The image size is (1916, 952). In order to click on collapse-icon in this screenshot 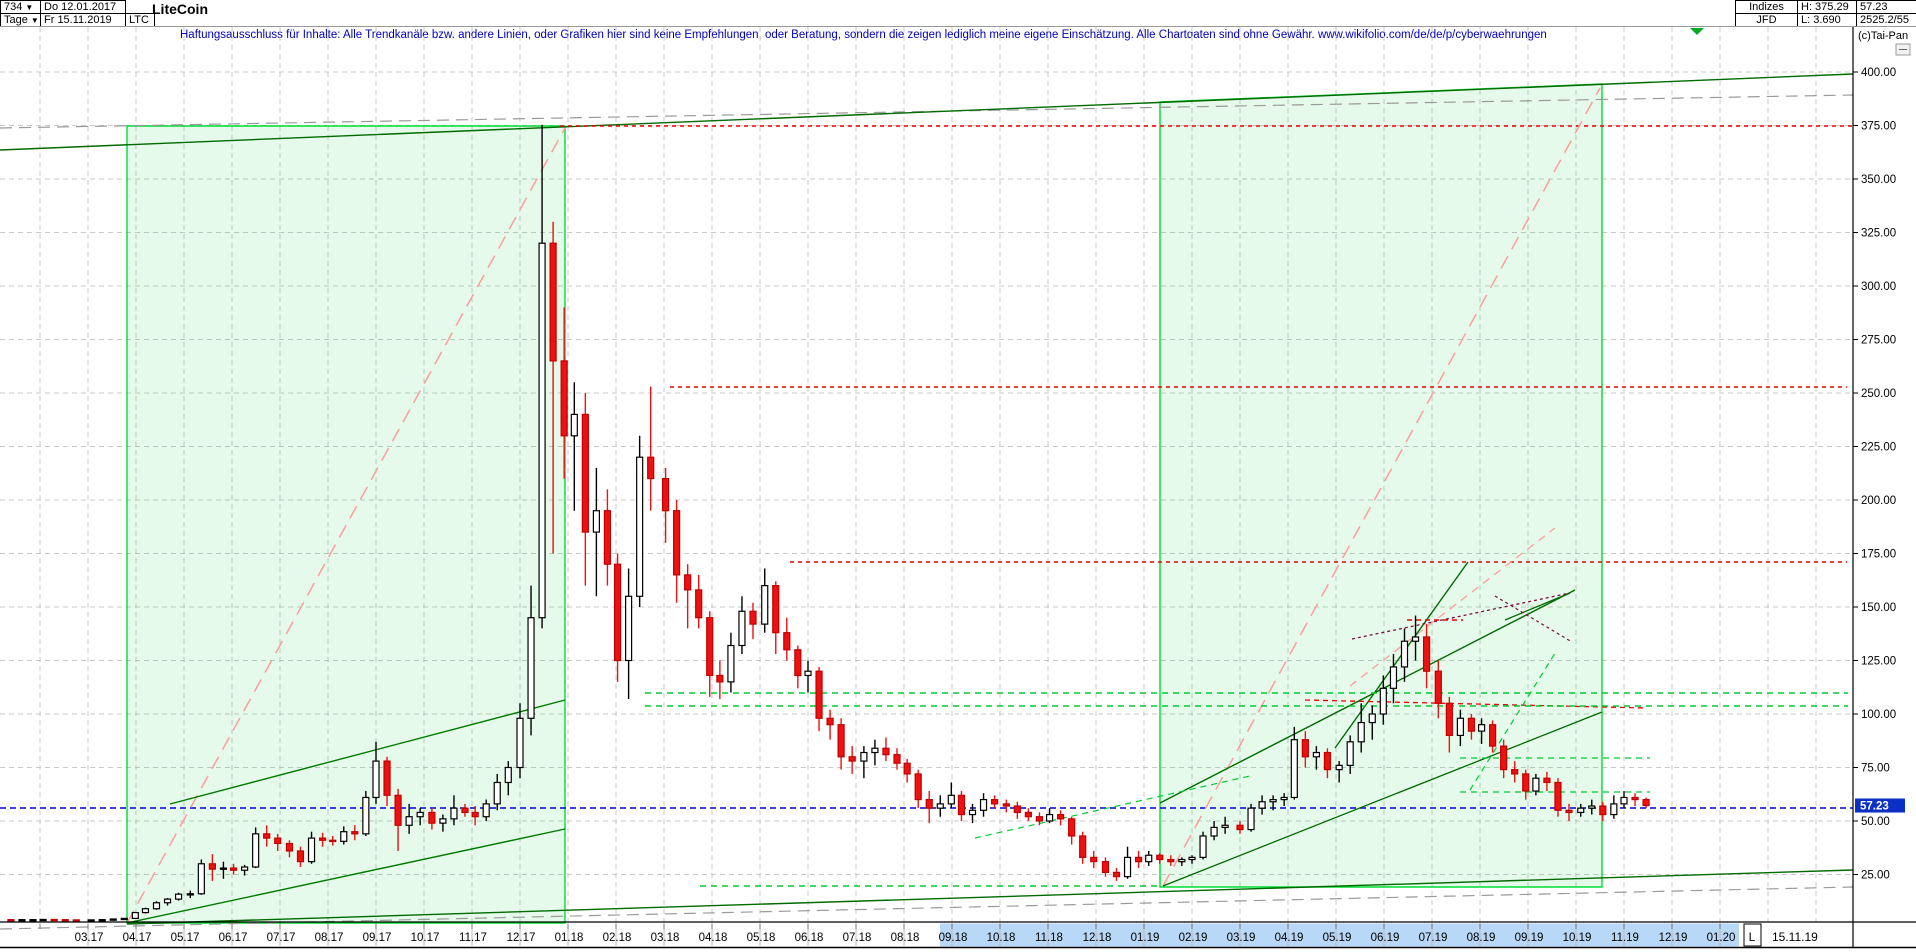, I will do `click(1903, 49)`.